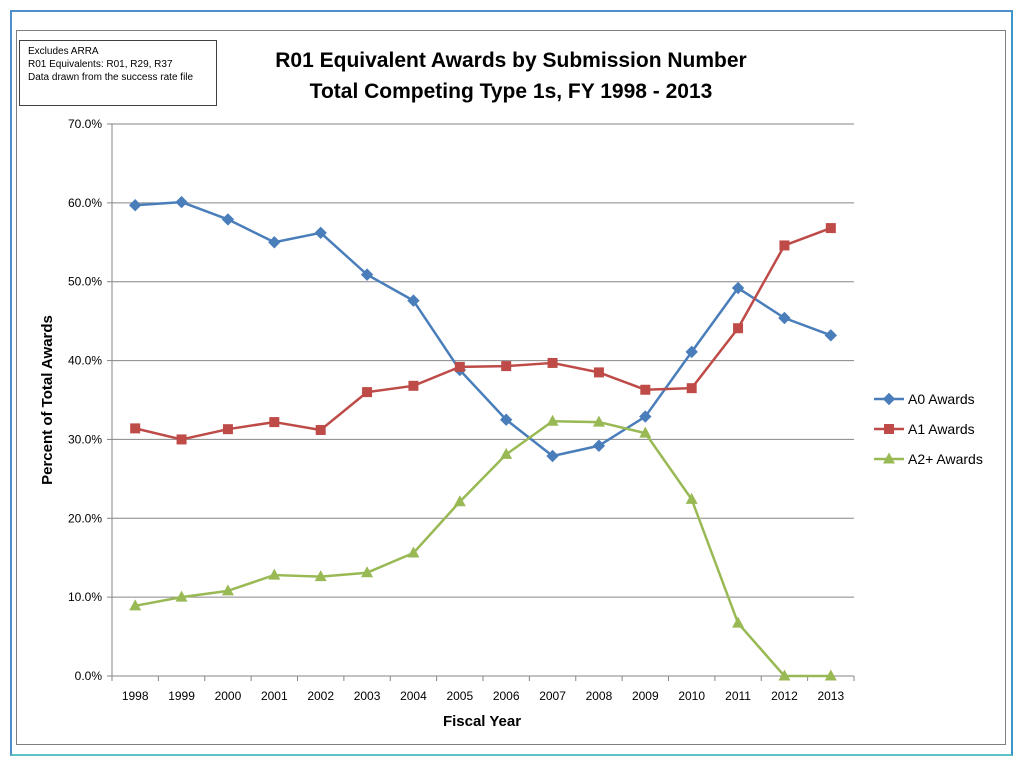  I want to click on legend: A0 Awards A1 Awards A2+ Awards, so click(928, 429).